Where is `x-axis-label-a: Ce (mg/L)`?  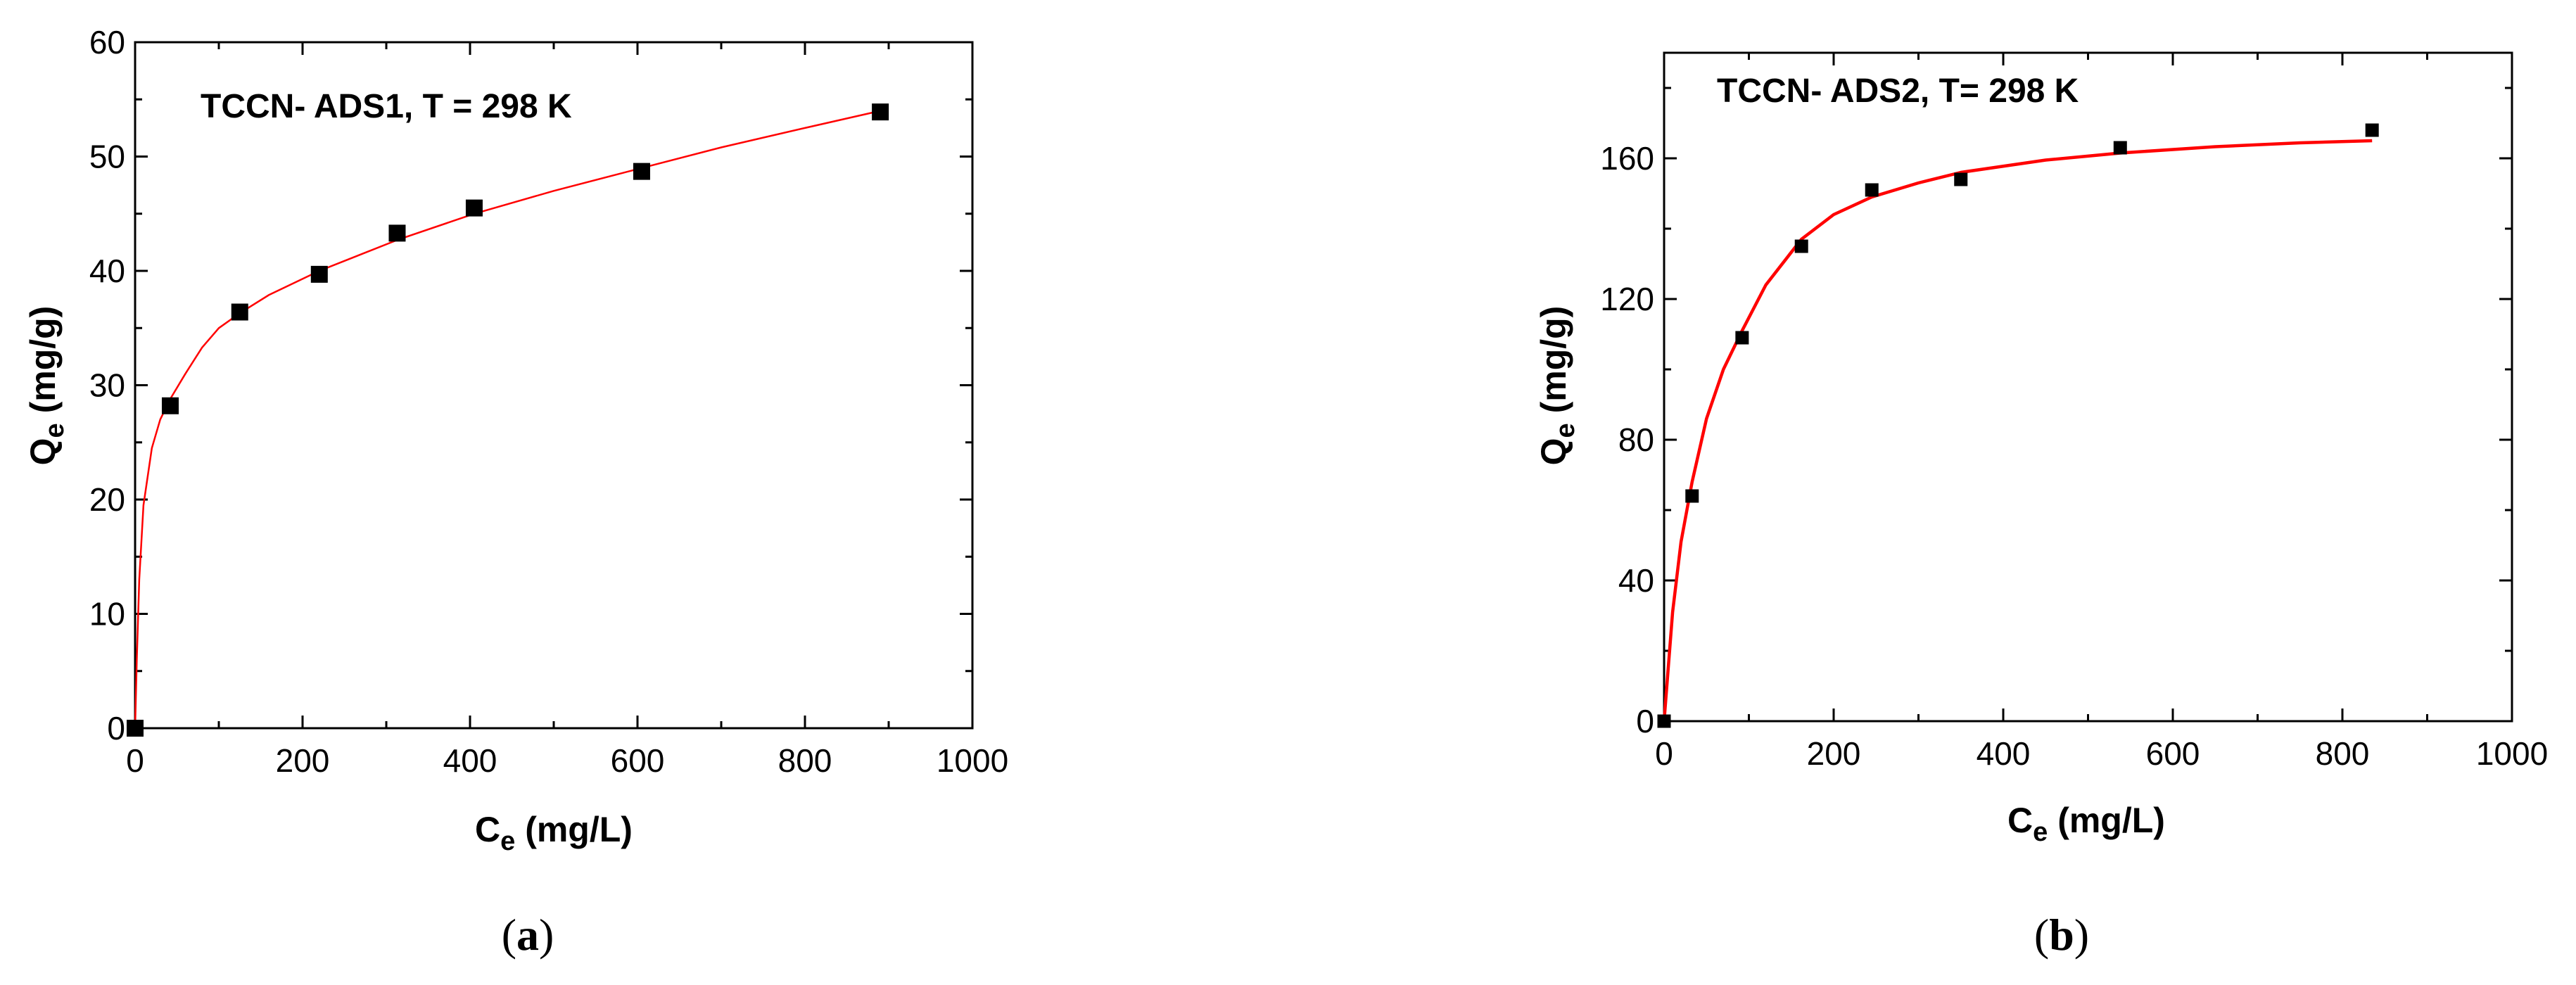
x-axis-label-a: Ce (mg/L) is located at coordinates (554, 833).